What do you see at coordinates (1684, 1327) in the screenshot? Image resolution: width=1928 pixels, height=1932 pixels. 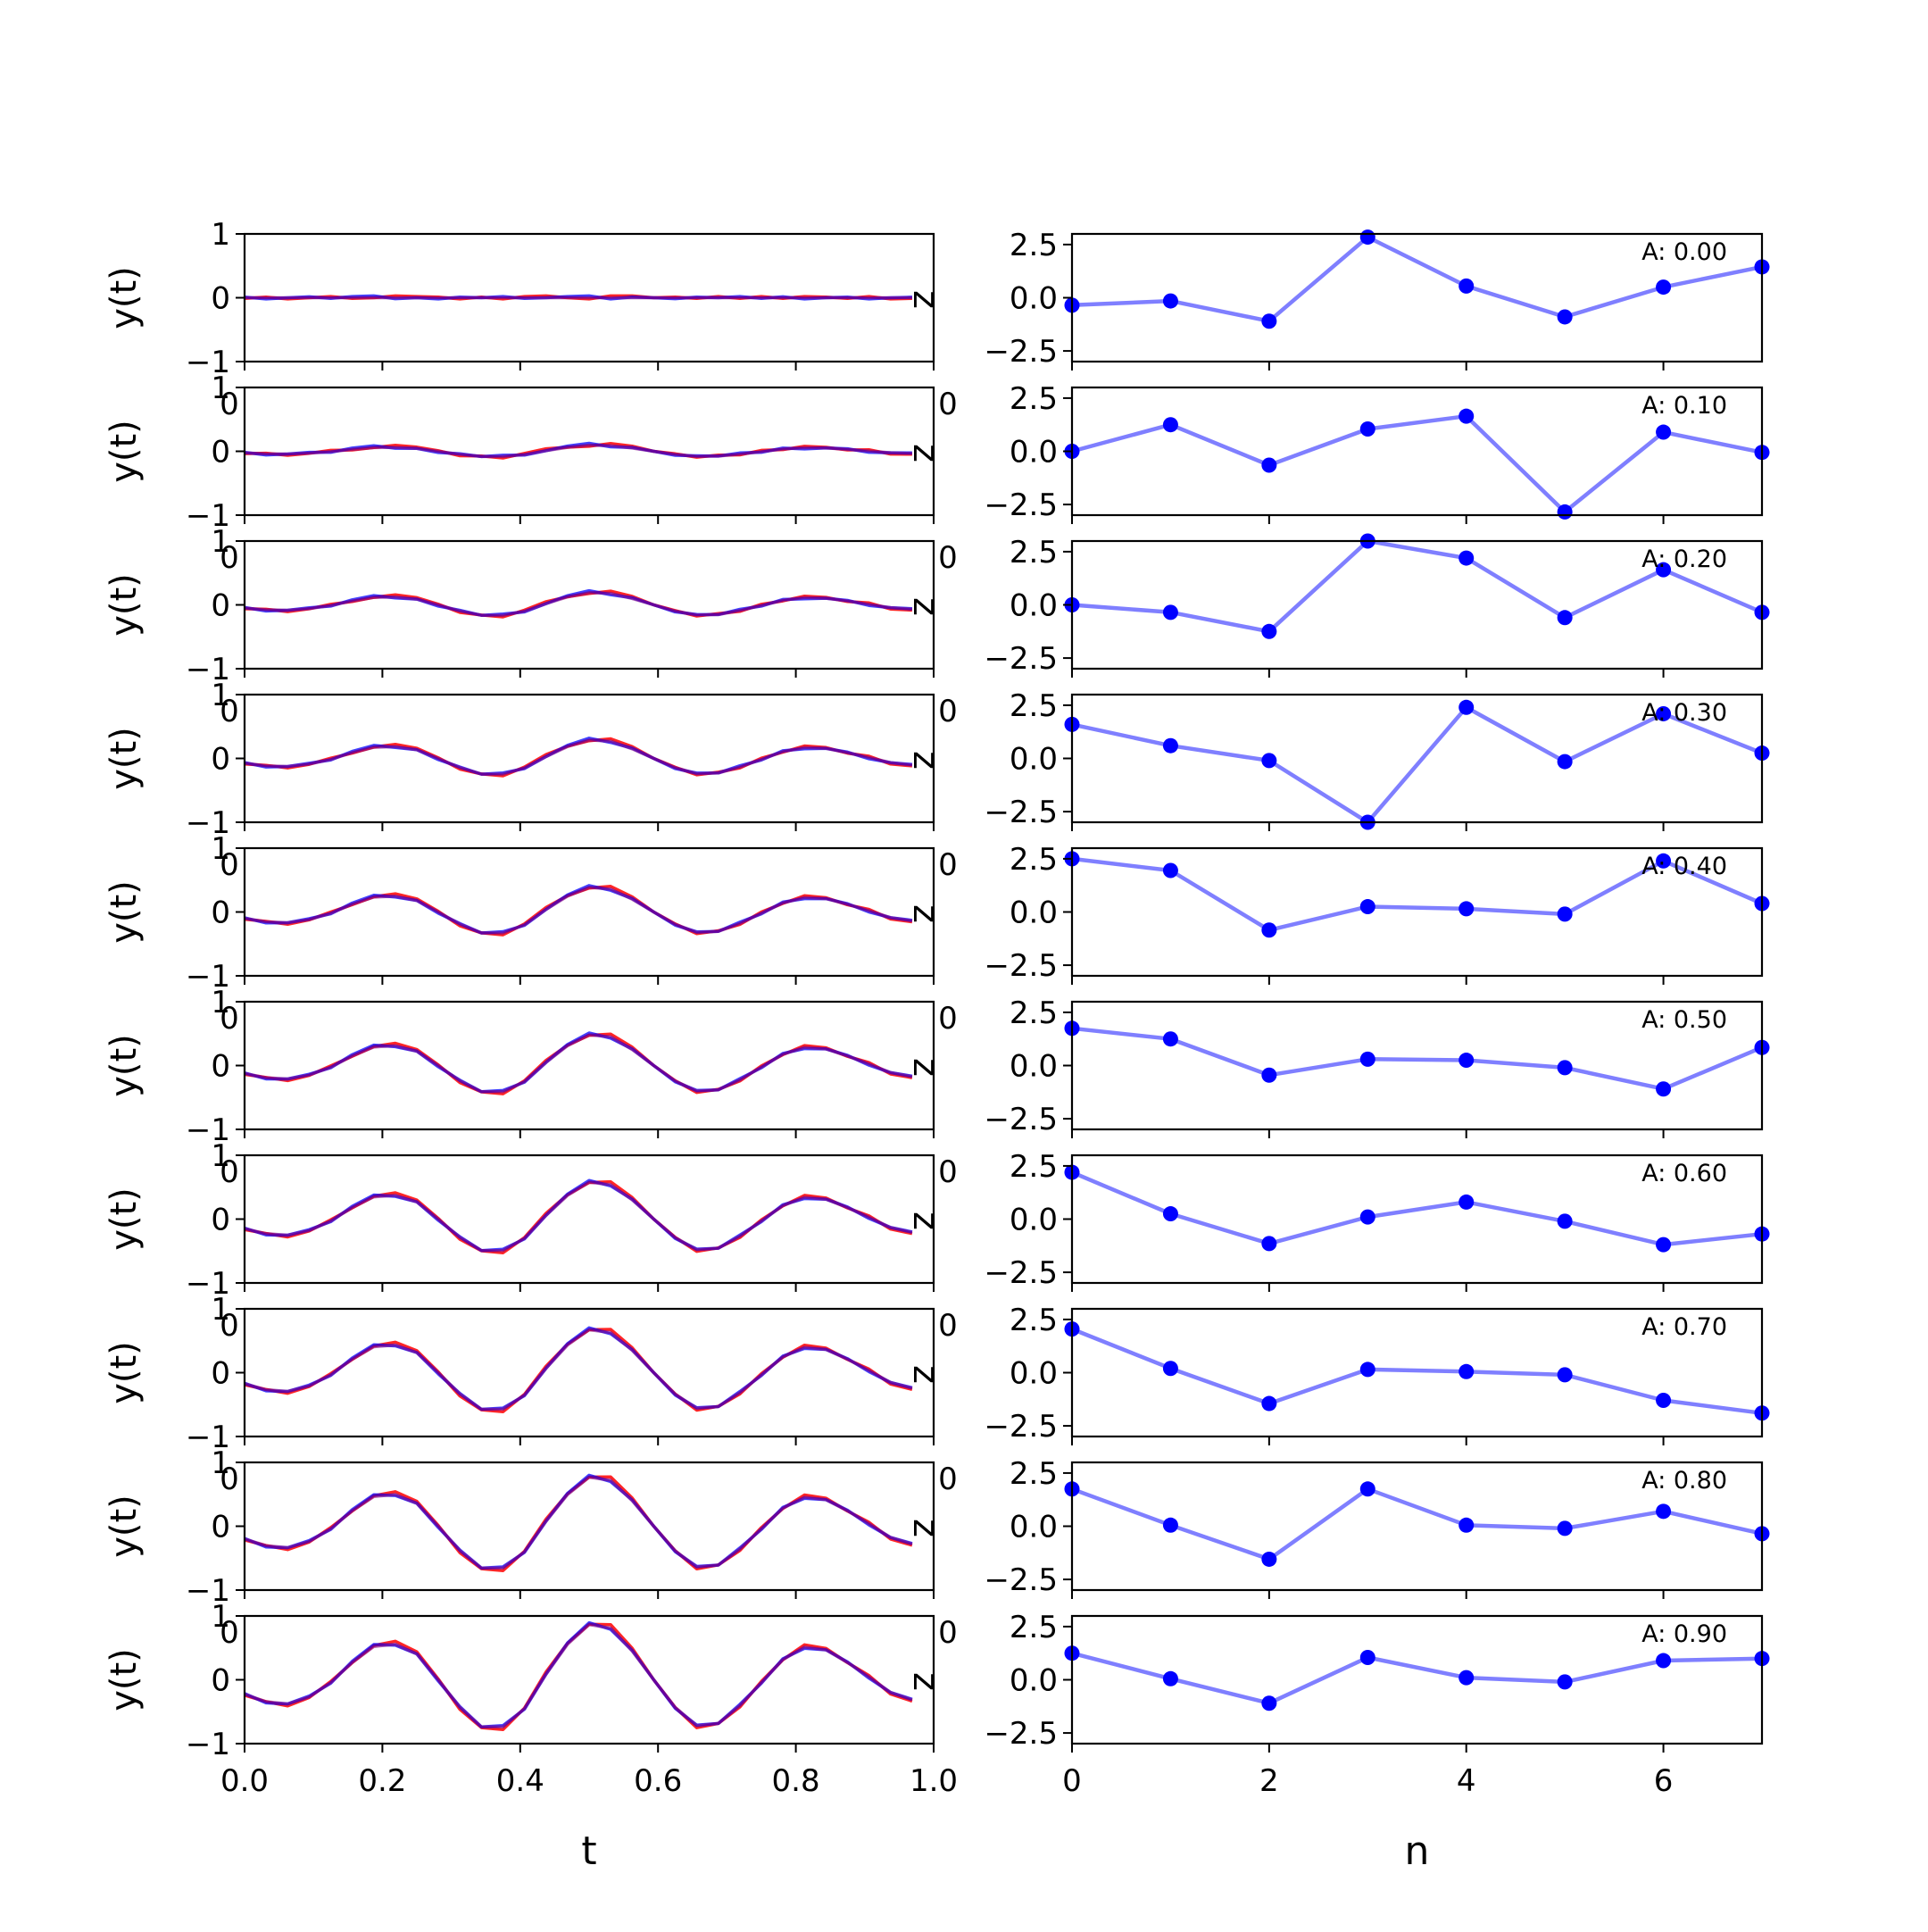 I see `panel-annotation: A: 0.70` at bounding box center [1684, 1327].